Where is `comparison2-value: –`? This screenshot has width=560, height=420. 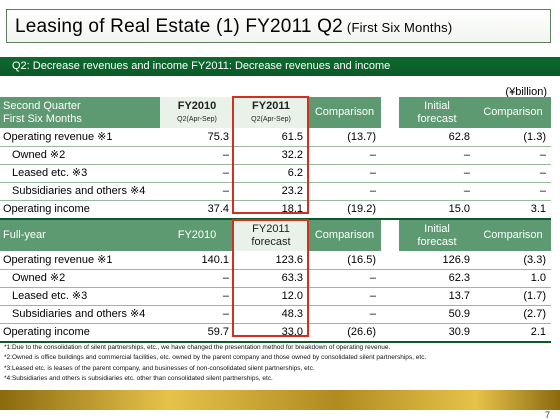 comparison2-value: – is located at coordinates (513, 155).